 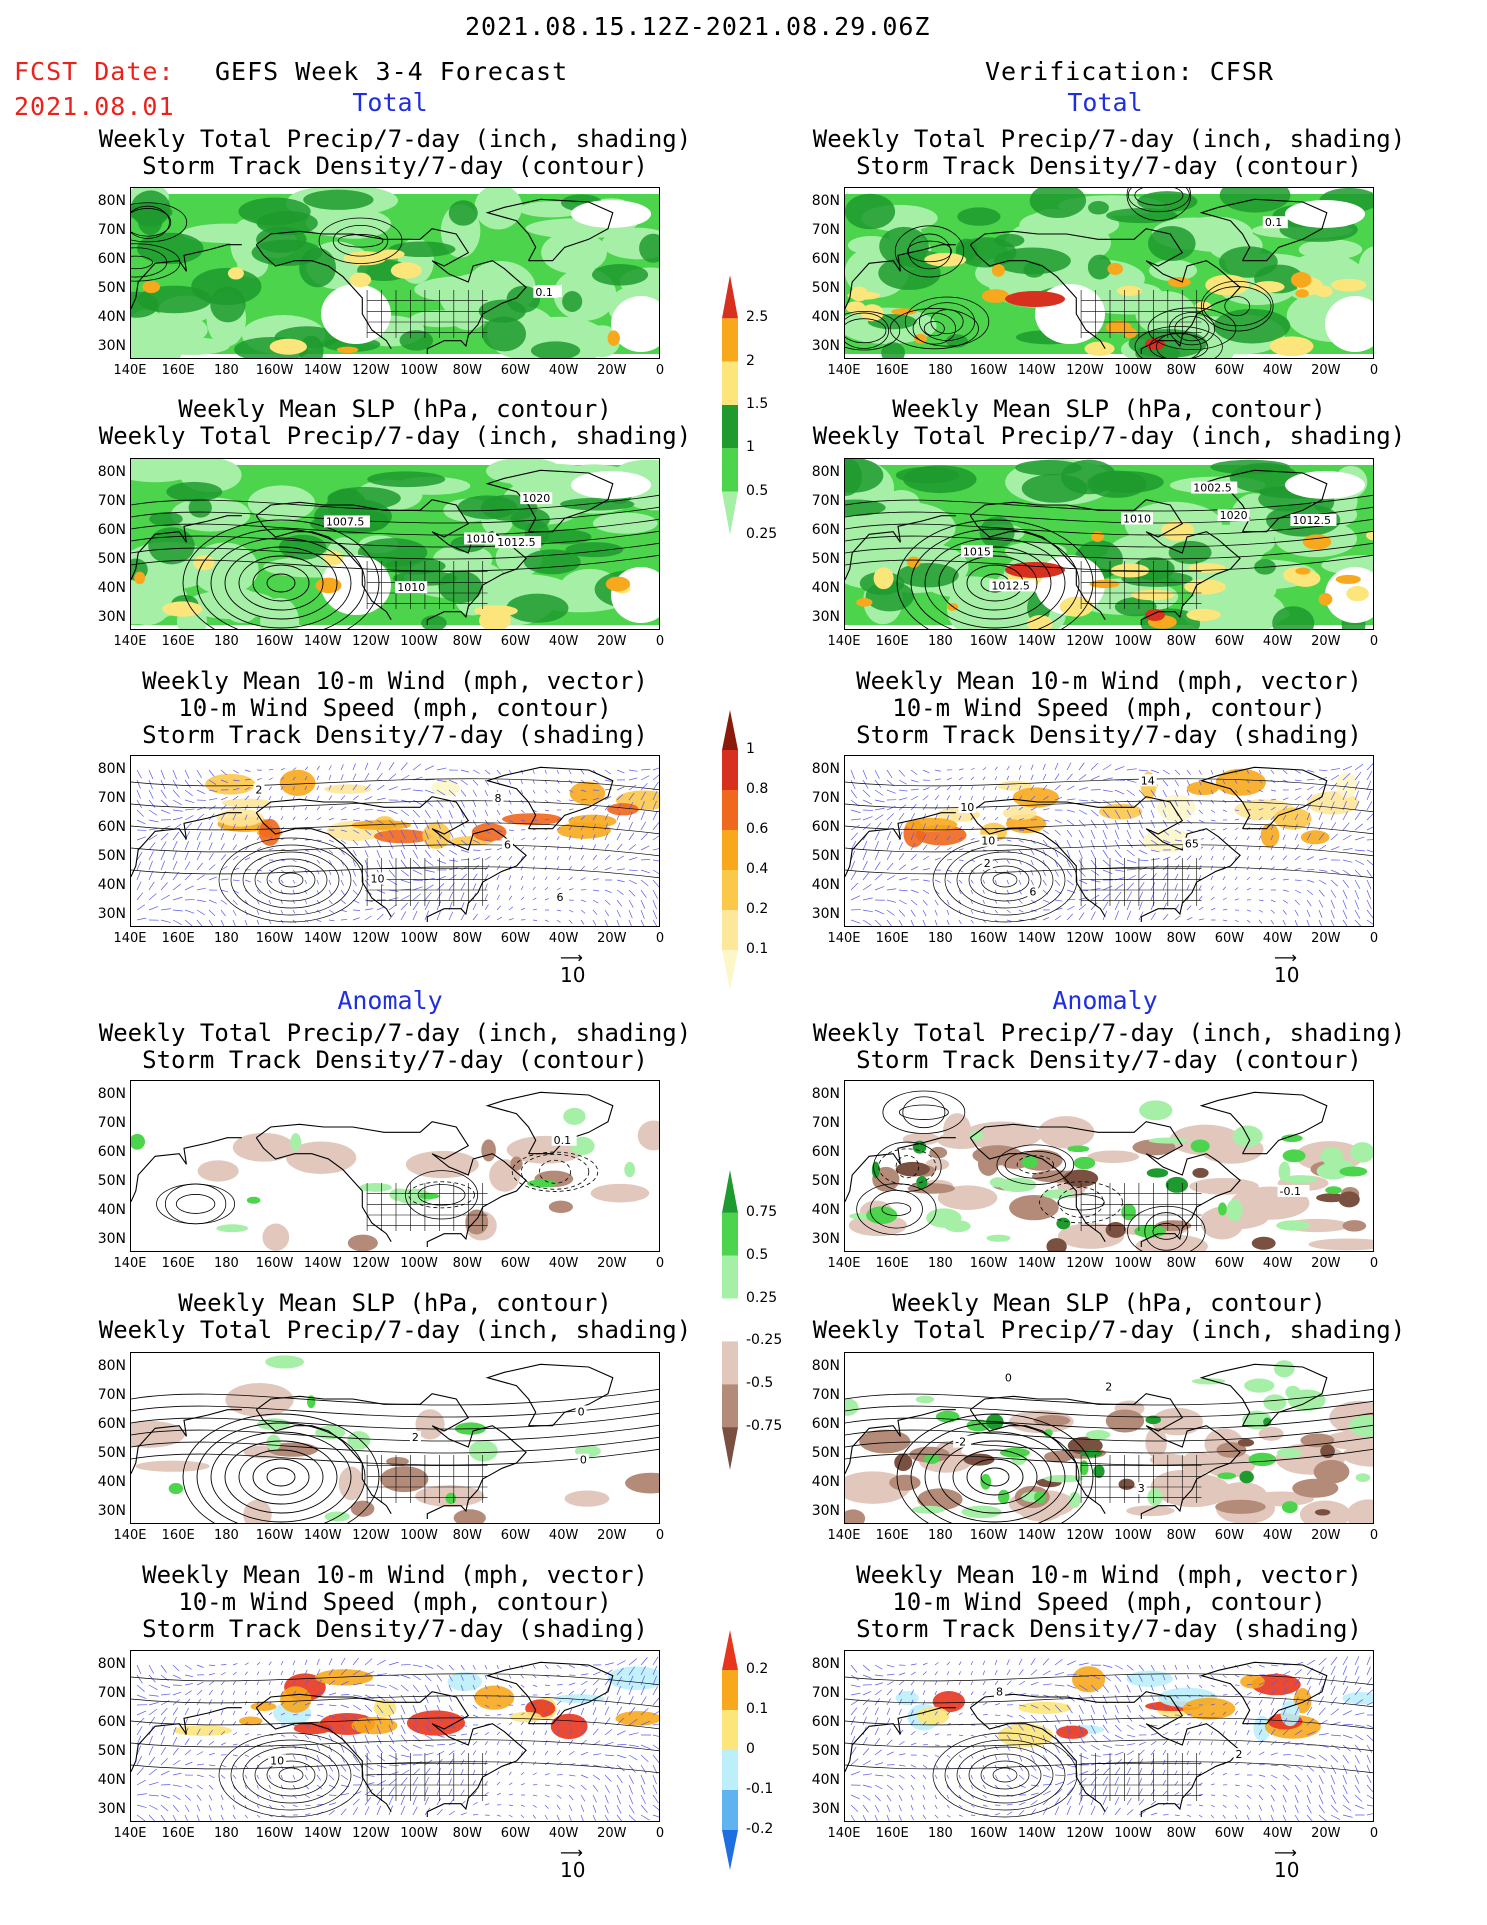 I want to click on panel-title-line: 10-m Wind Speed (mph, contour), so click(x=395, y=708).